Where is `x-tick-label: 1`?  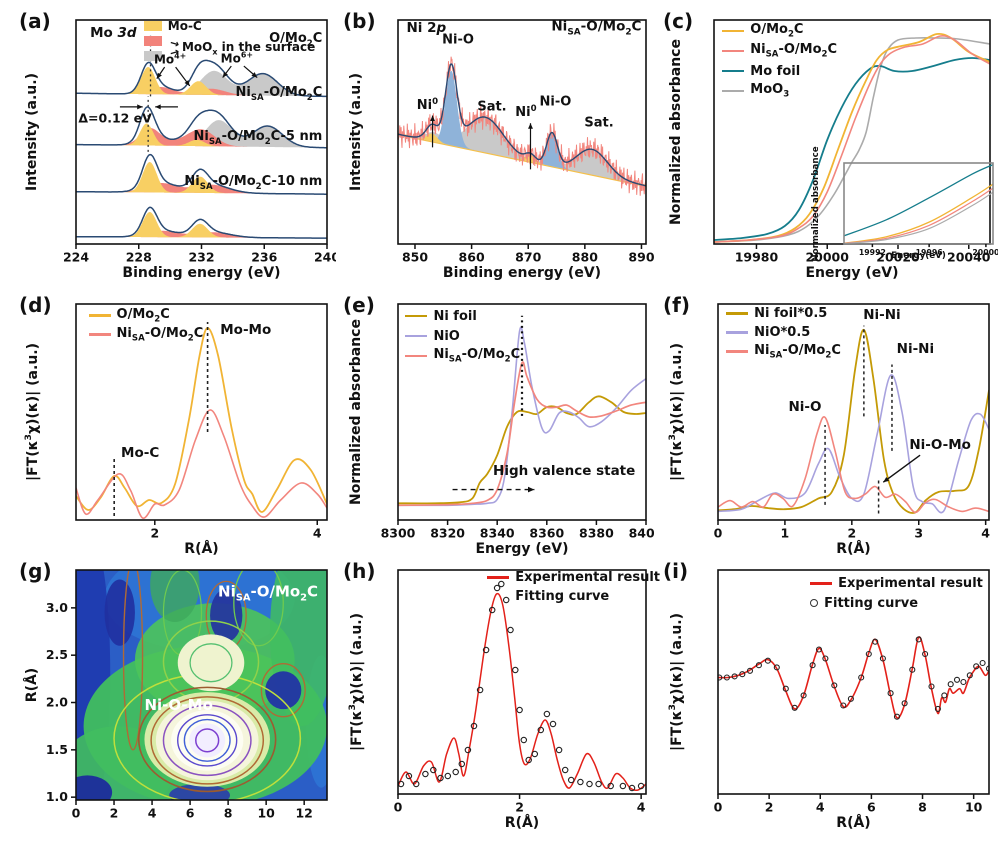 x-tick-label: 1 is located at coordinates (785, 533).